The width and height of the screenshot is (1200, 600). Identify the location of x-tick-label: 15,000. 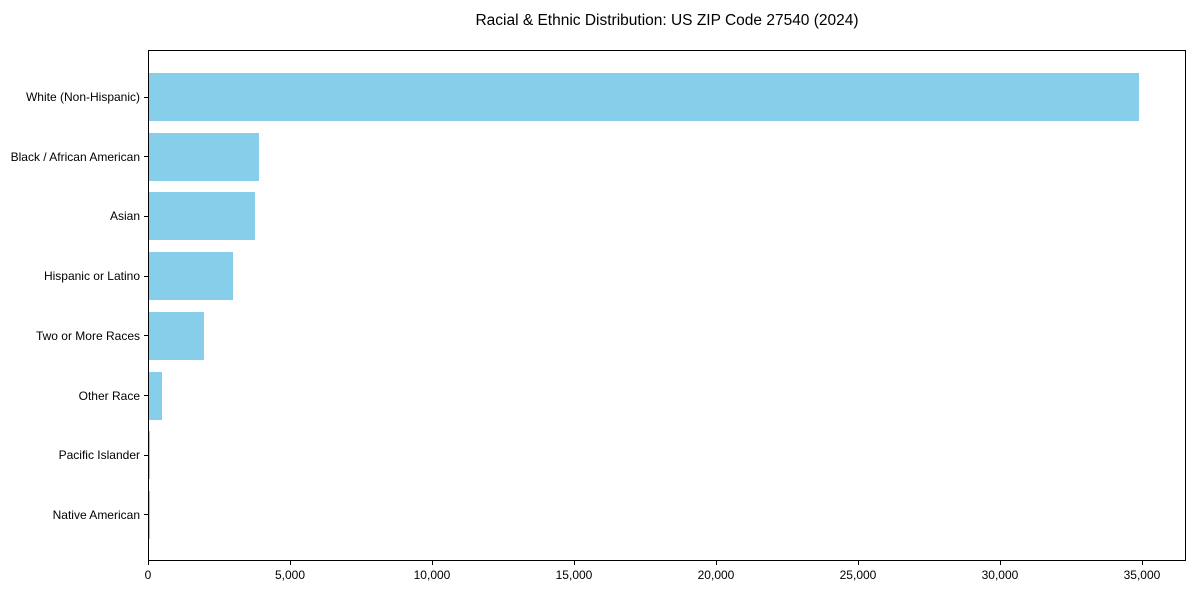
(574, 575).